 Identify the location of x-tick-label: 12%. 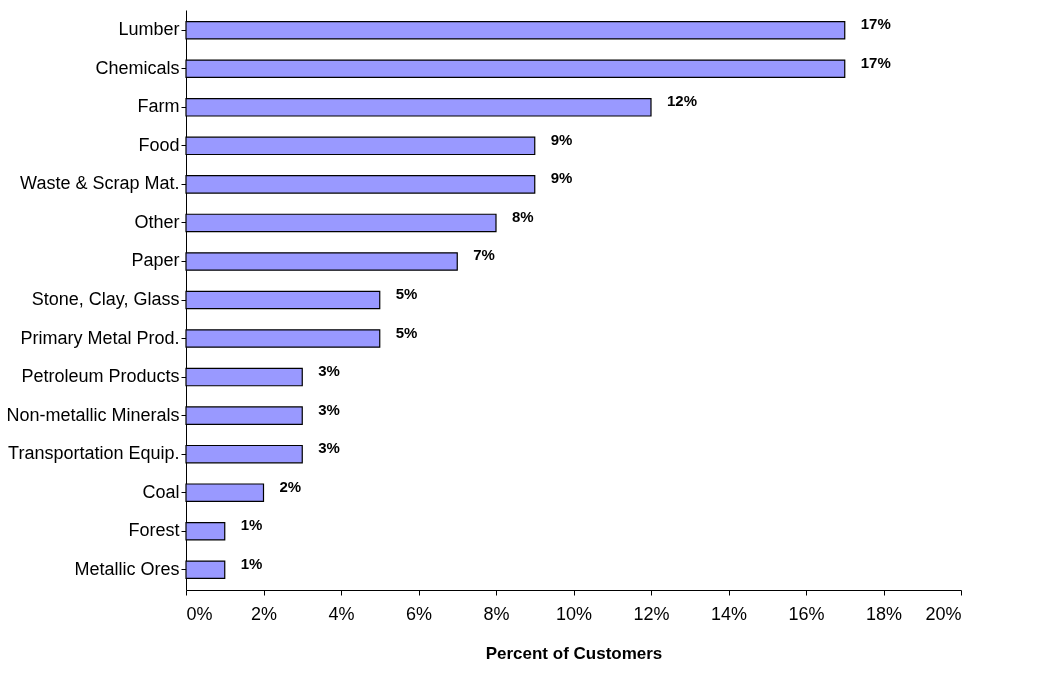
(651, 613).